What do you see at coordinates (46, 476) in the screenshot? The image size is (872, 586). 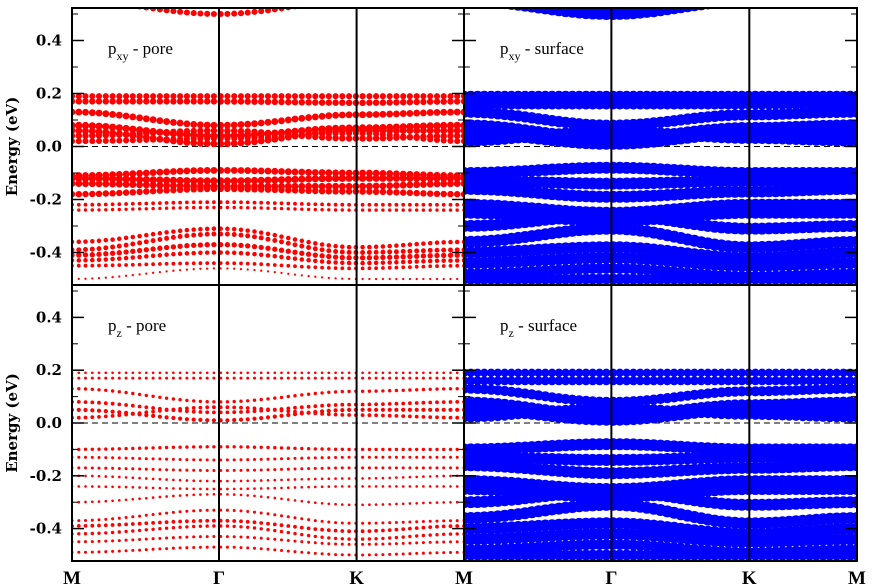 I see `y-tick-label: -0.2` at bounding box center [46, 476].